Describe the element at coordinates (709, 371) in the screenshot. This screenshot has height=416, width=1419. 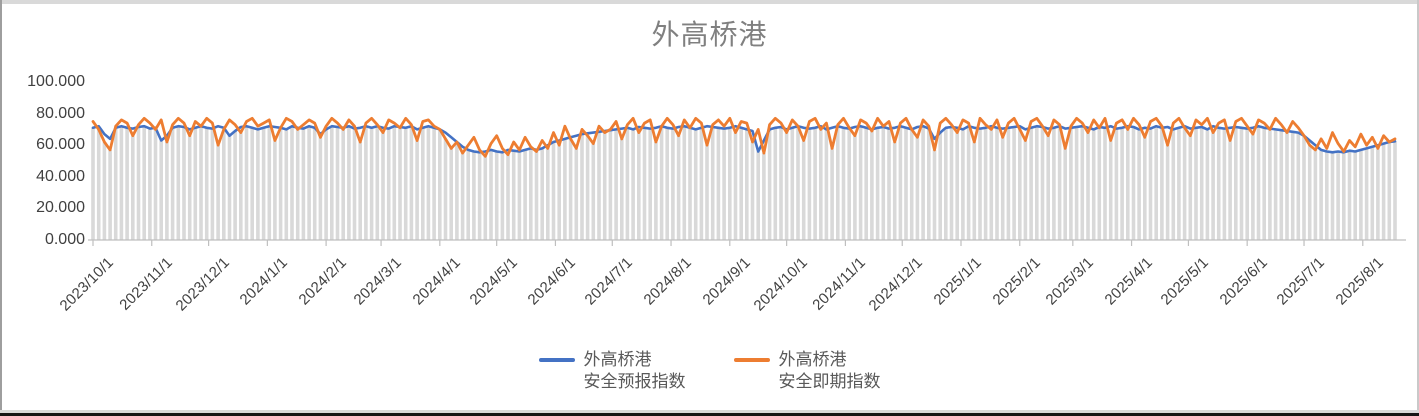
I see `chart-legend: 外高桥港 安全预报指数 外高桥港 安全即期指数` at that location.